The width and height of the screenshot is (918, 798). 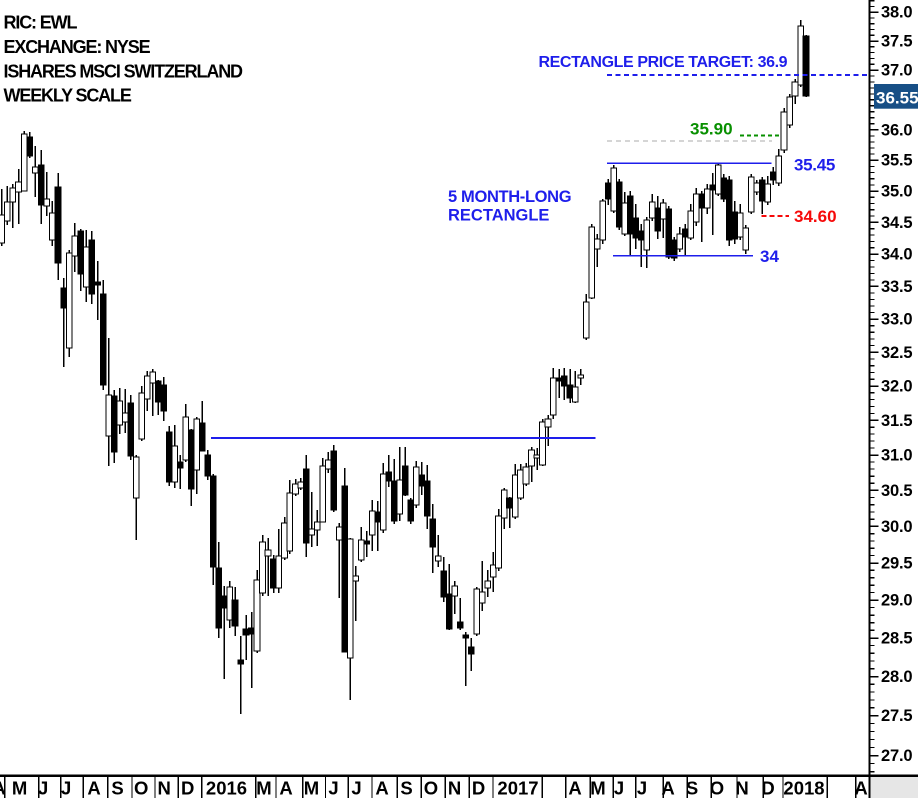 What do you see at coordinates (41, 23) in the screenshot?
I see `svg-text: RIC: EWL` at bounding box center [41, 23].